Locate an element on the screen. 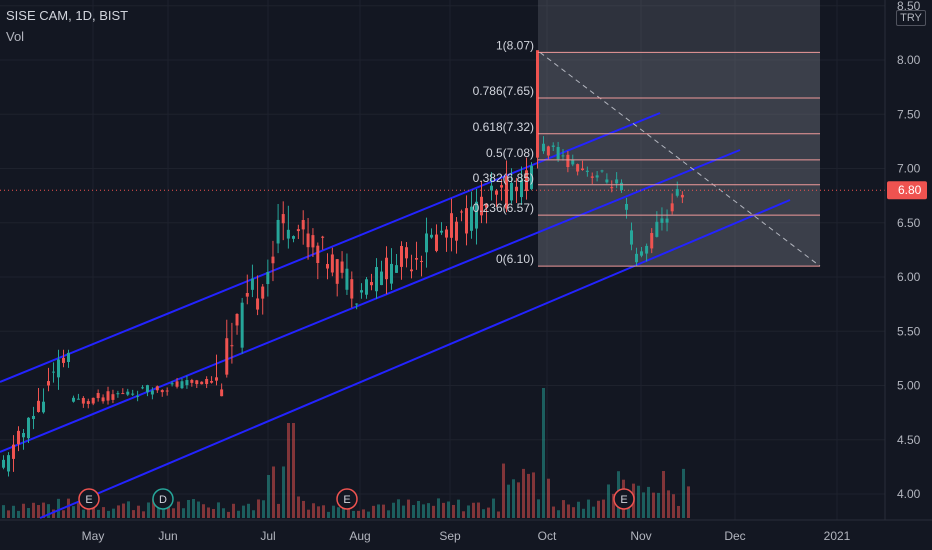 The image size is (932, 550). currency-badge: TRY is located at coordinates (911, 18).